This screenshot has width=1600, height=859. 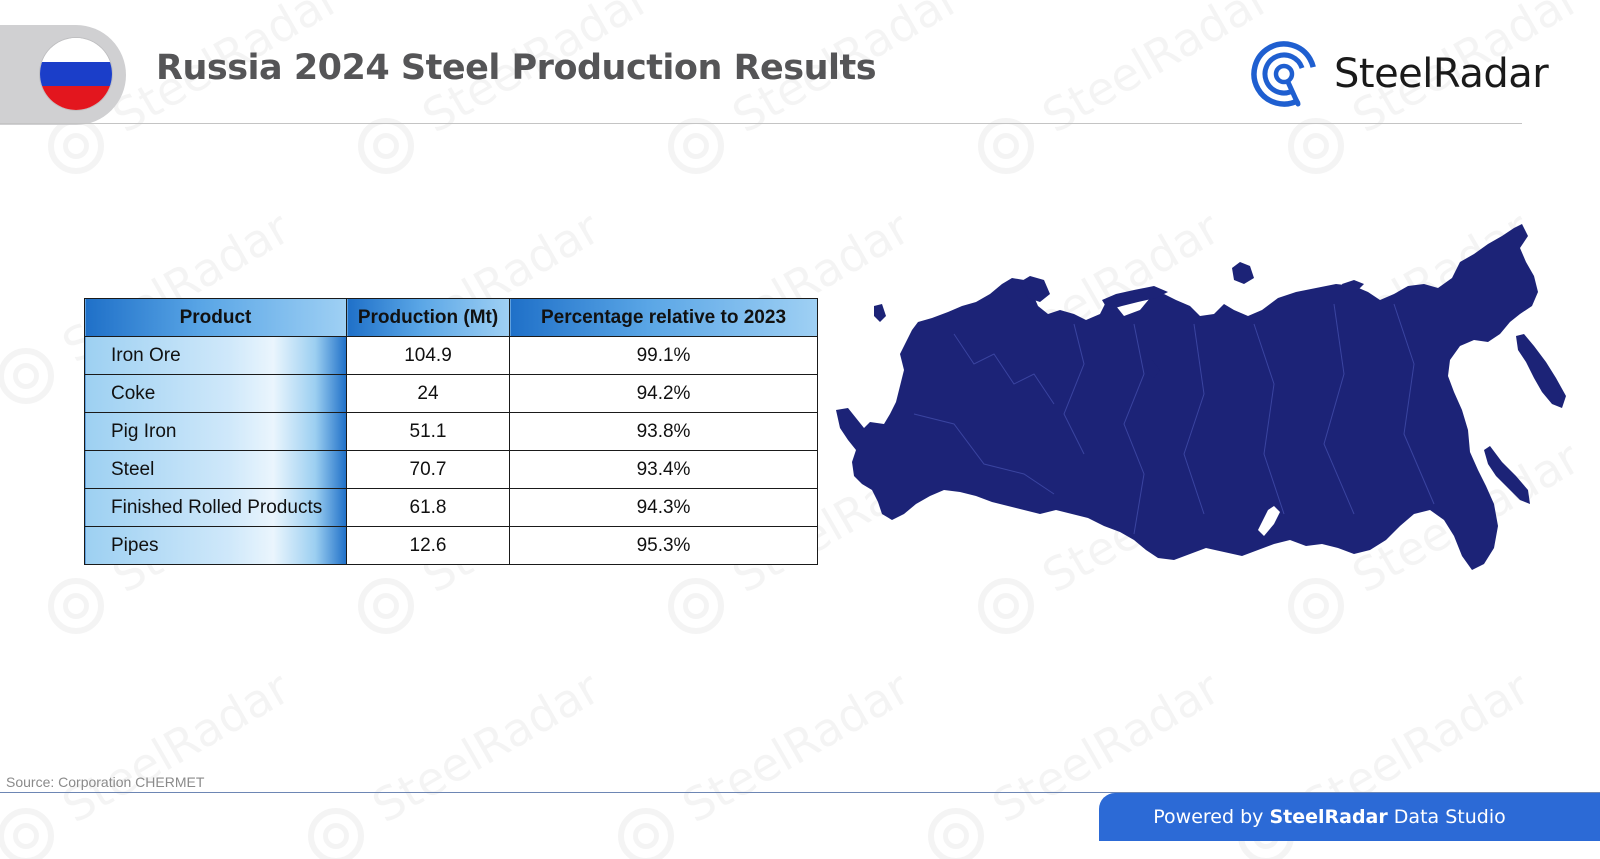 I want to click on production-cell: 61.8, so click(x=428, y=507).